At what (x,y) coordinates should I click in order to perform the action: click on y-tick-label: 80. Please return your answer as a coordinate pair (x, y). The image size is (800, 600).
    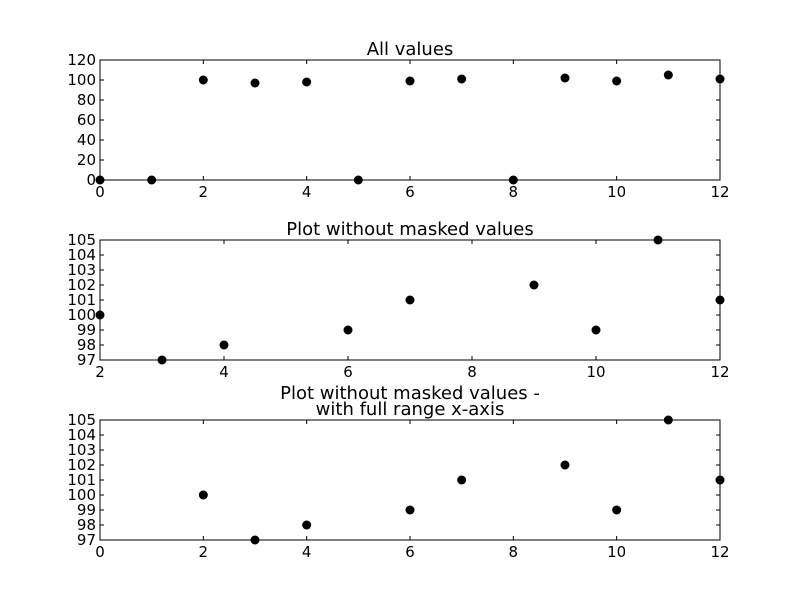
    Looking at the image, I should click on (86, 100).